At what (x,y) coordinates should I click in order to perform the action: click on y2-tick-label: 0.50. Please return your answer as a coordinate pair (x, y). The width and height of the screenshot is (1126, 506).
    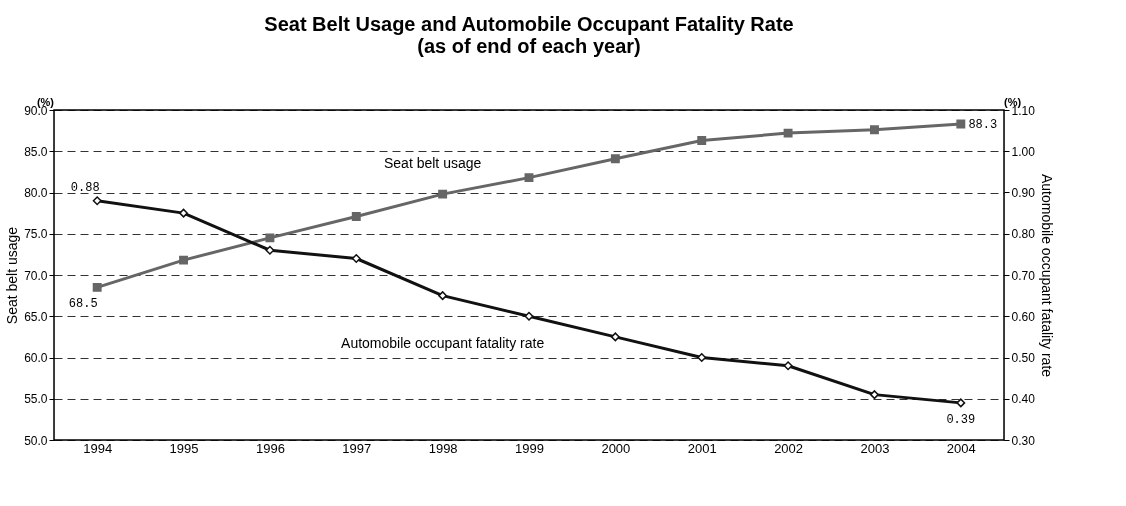
    Looking at the image, I should click on (1023, 358).